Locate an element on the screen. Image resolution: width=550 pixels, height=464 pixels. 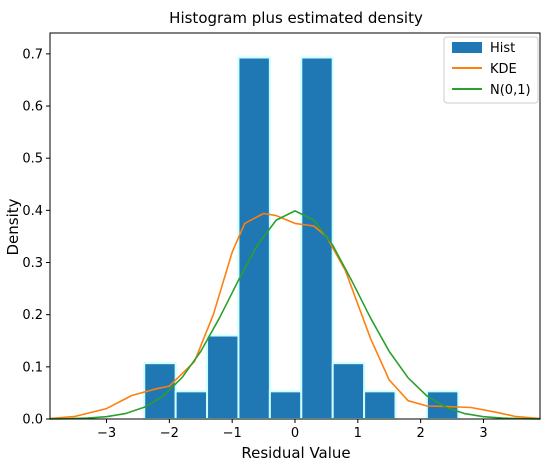
x-tick-label: −3 is located at coordinates (106, 433).